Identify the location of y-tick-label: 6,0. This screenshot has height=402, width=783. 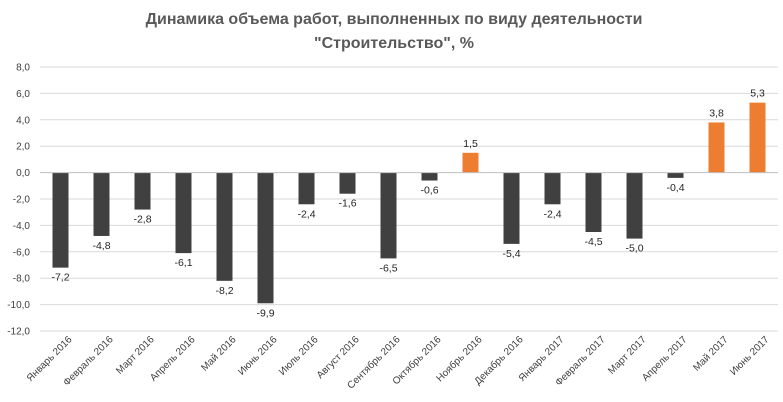
(23, 94).